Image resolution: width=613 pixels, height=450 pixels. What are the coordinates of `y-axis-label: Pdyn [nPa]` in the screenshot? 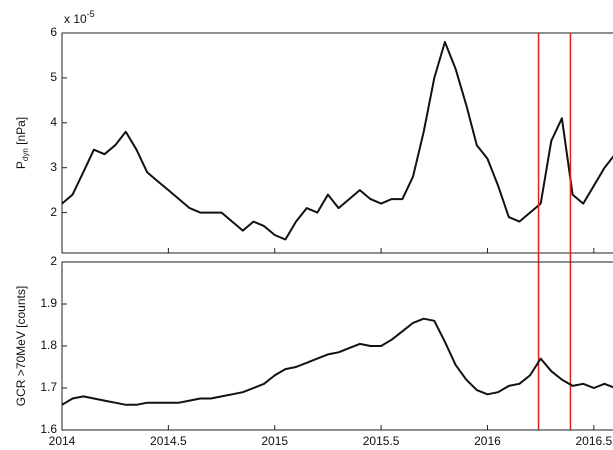 It's located at (22, 143).